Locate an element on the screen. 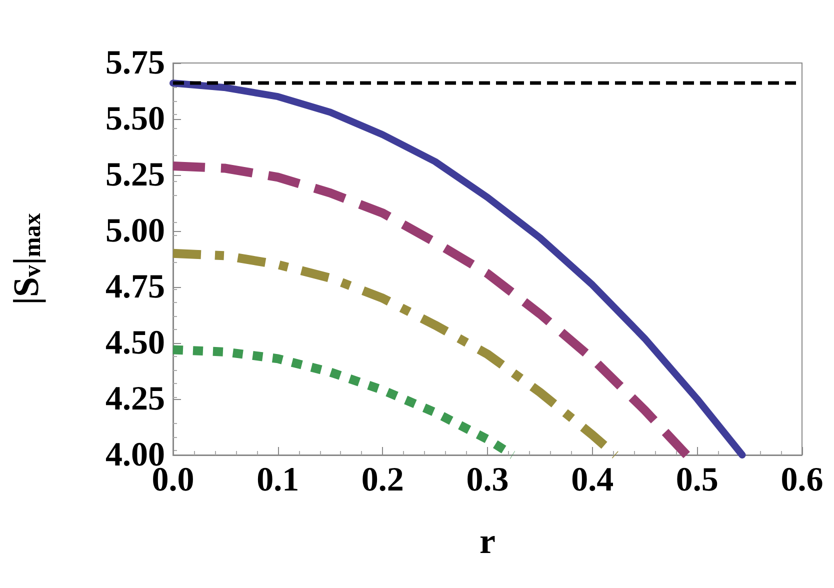 The image size is (834, 588). x-tick-label: 0.5 is located at coordinates (697, 480).